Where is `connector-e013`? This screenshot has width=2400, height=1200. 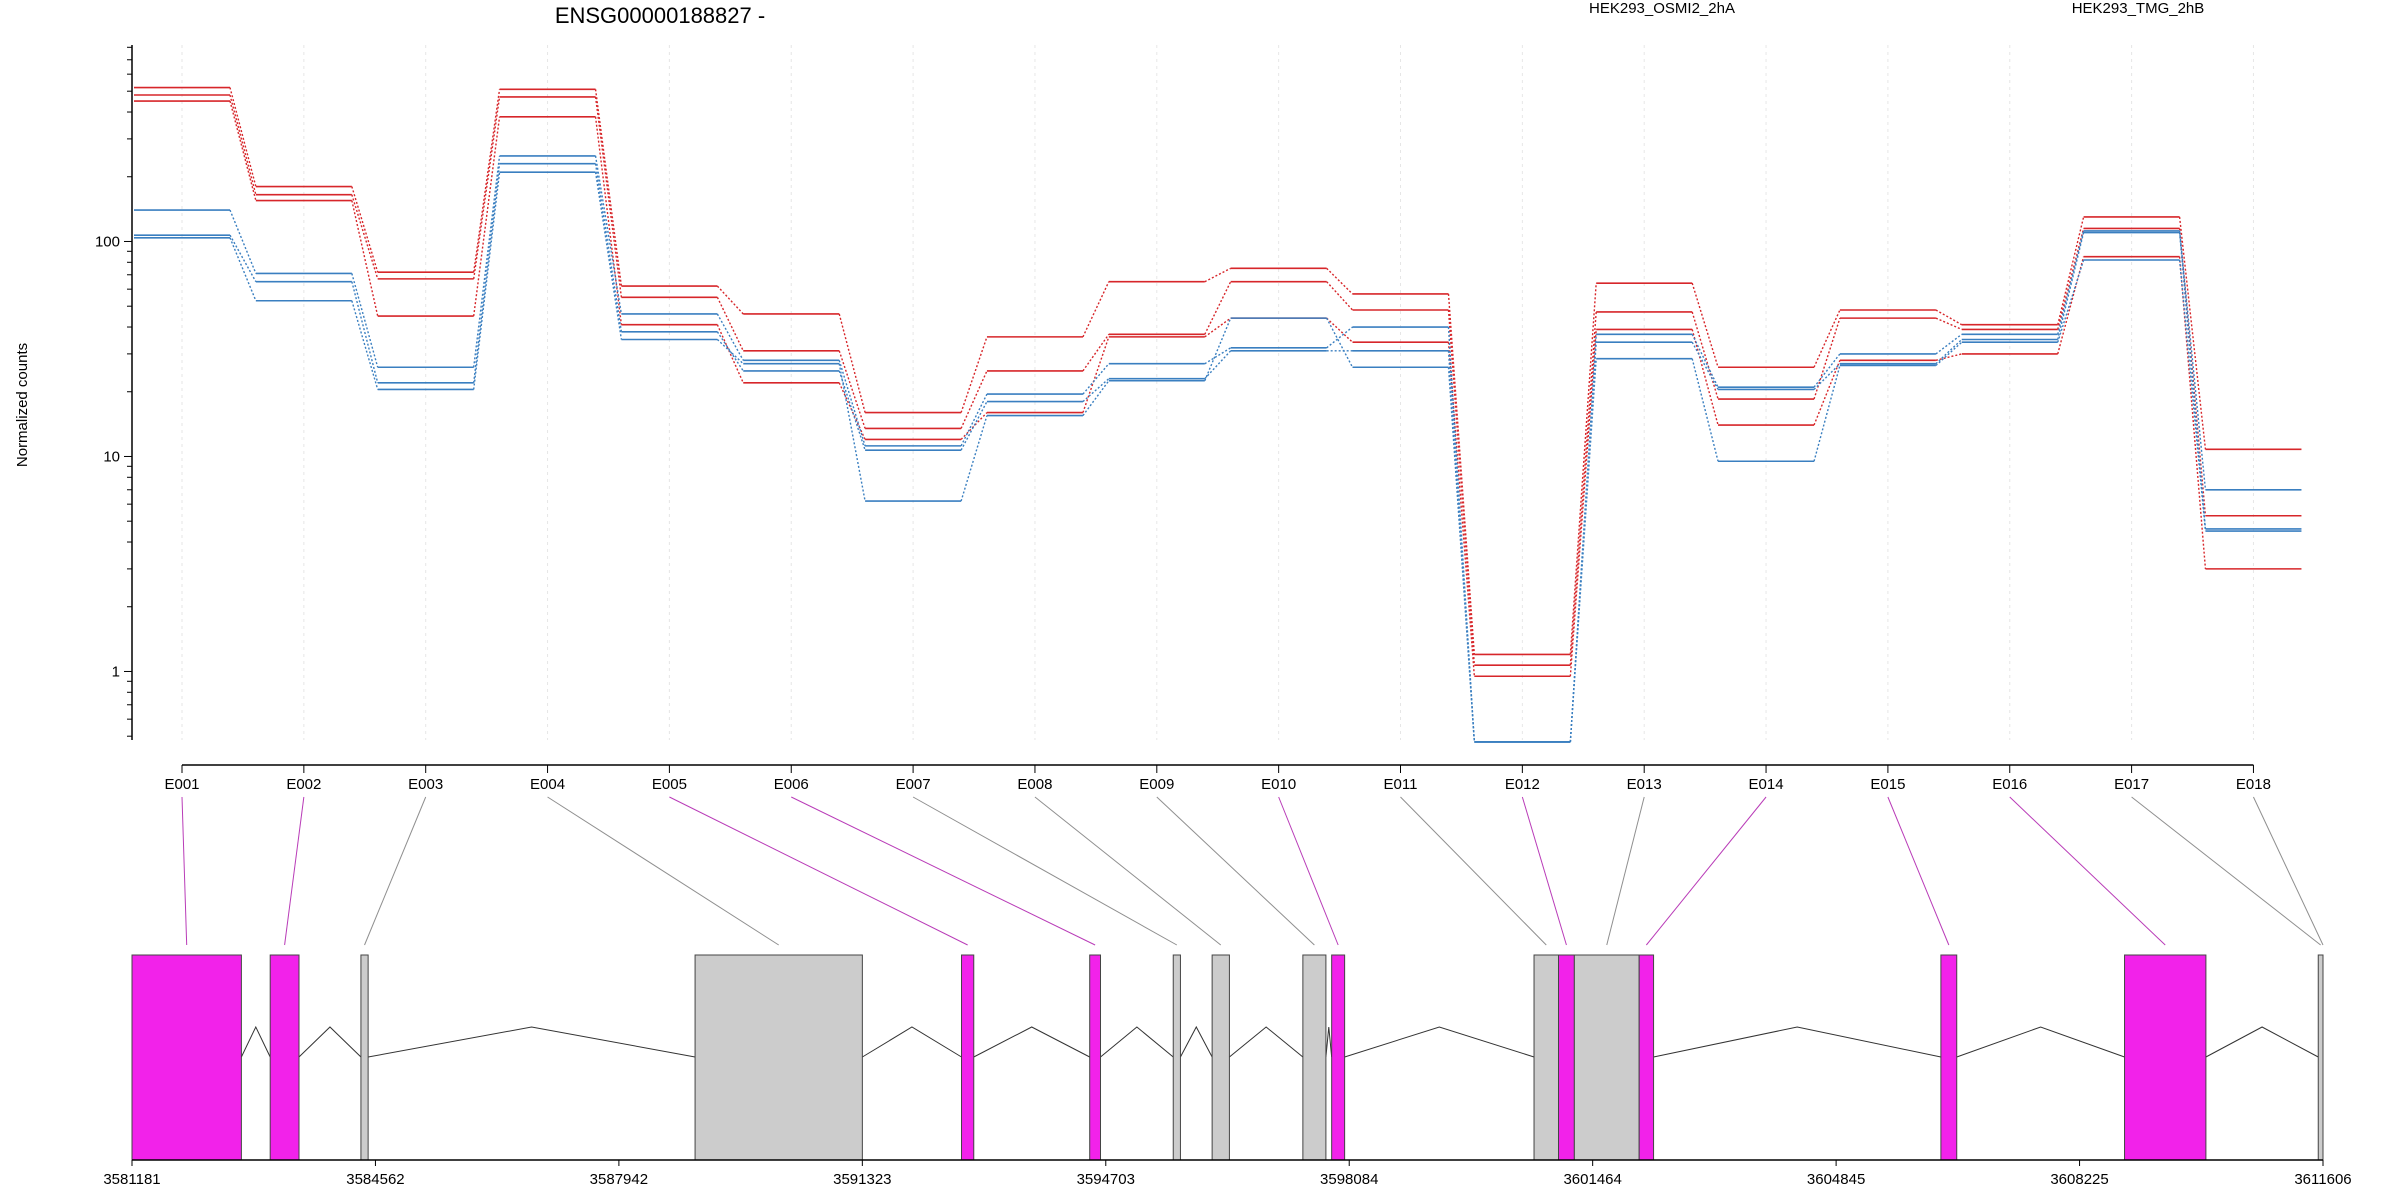
connector-e013 is located at coordinates (1625, 871).